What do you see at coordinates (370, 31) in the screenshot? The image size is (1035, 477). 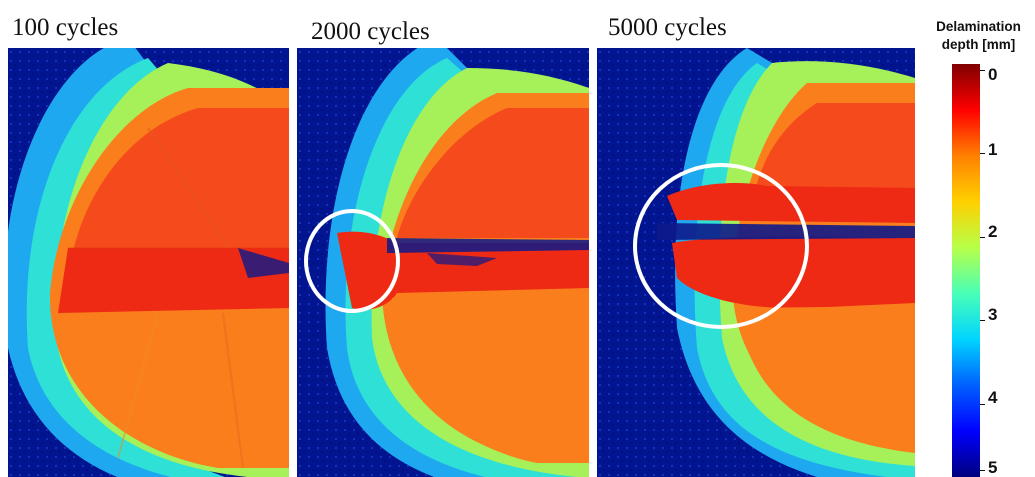 I see `panel-title-2000-cycles: 2000 cycles` at bounding box center [370, 31].